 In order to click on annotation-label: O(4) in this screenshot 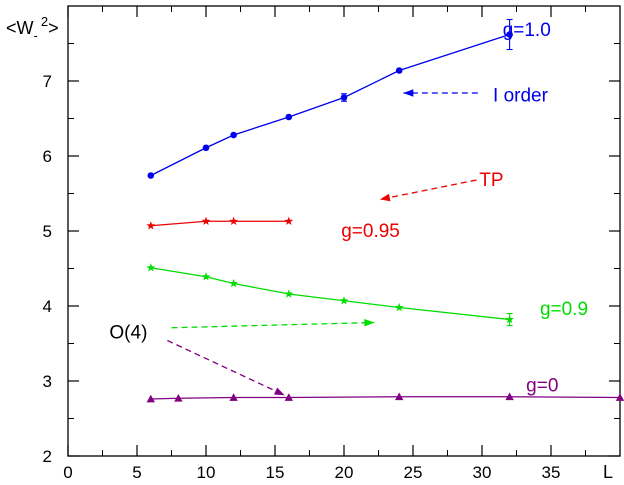, I will do `click(128, 332)`.